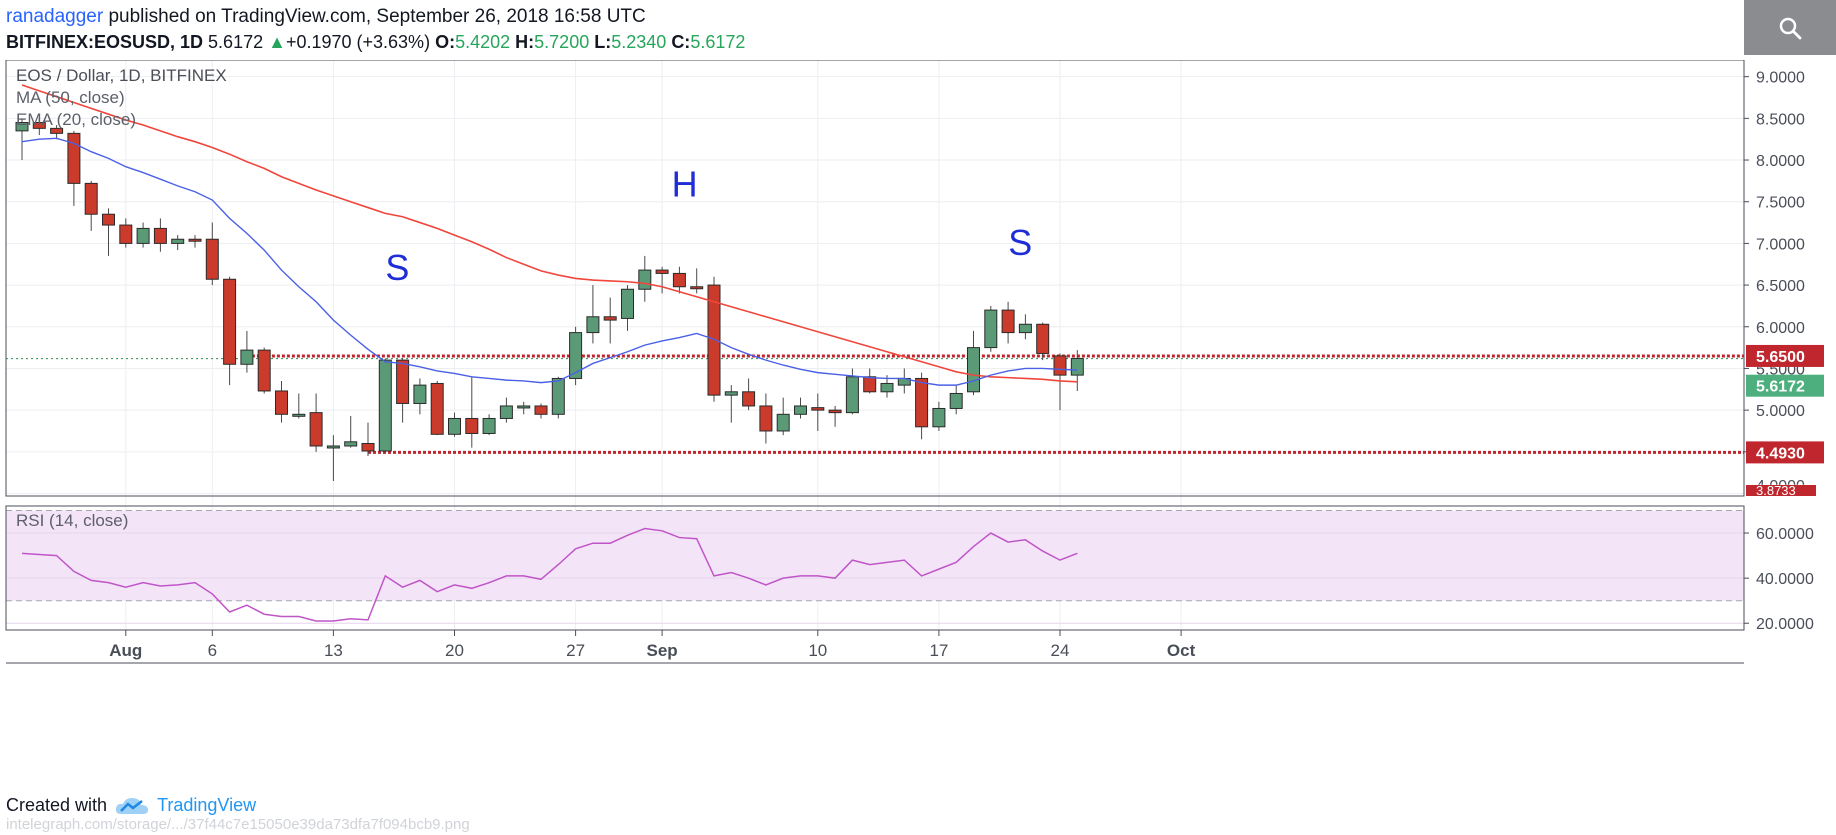  Describe the element at coordinates (207, 805) in the screenshot. I see `tradingview-link: TradingView` at that location.